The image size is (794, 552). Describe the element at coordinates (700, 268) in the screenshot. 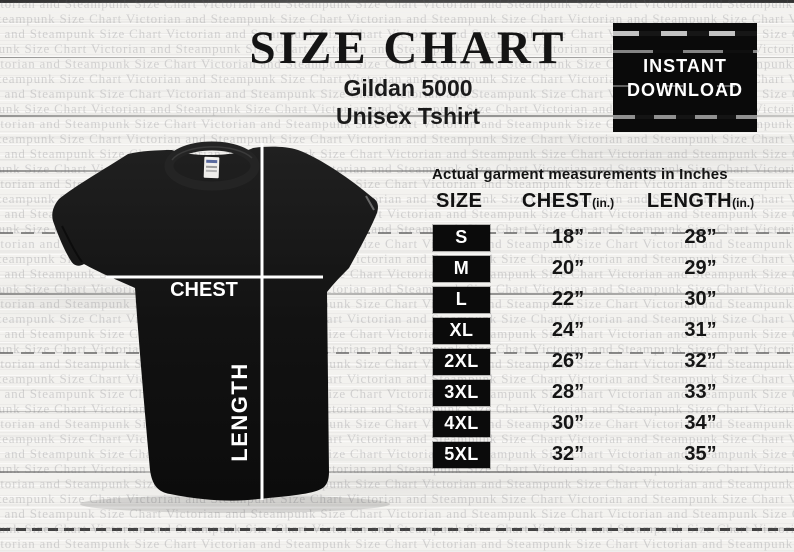

I see `length-value: 29”` at that location.